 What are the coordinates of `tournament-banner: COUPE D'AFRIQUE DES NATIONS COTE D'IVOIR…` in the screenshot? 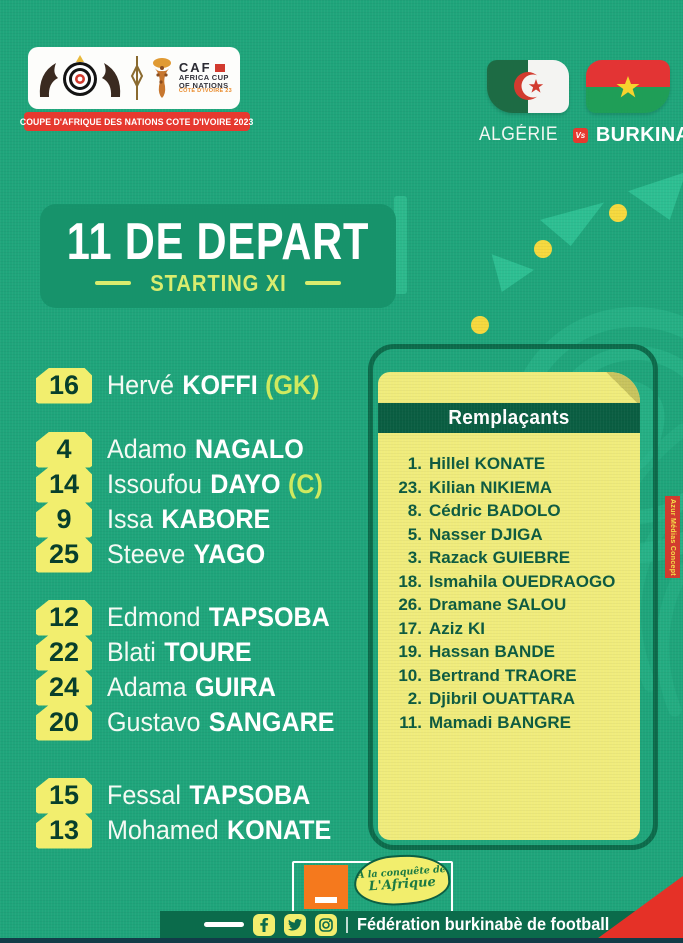 It's located at (137, 121).